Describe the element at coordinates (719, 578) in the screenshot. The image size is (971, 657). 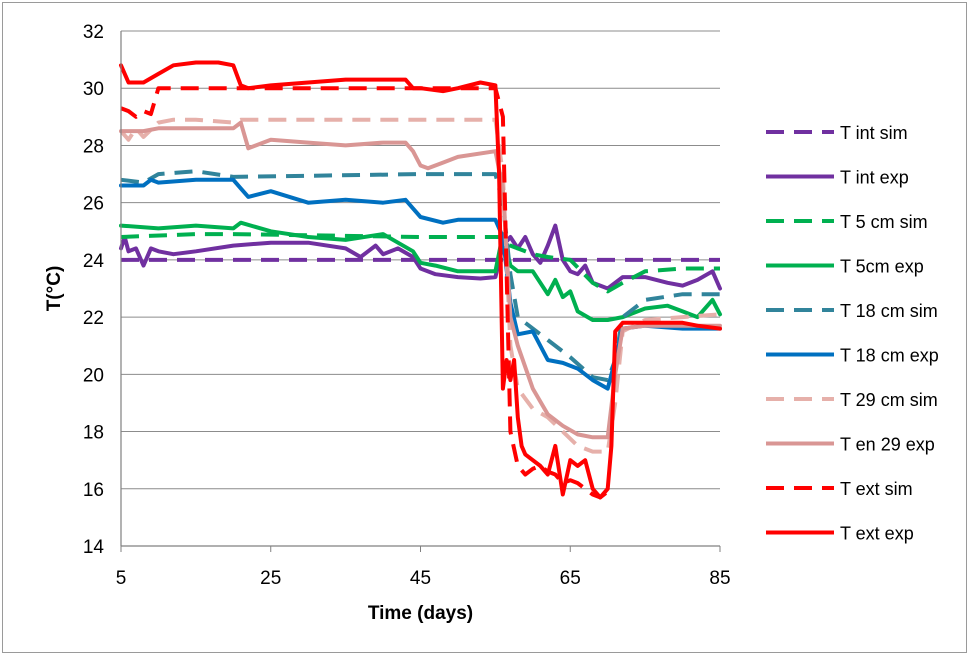
I see `x-tick-label: 85` at that location.